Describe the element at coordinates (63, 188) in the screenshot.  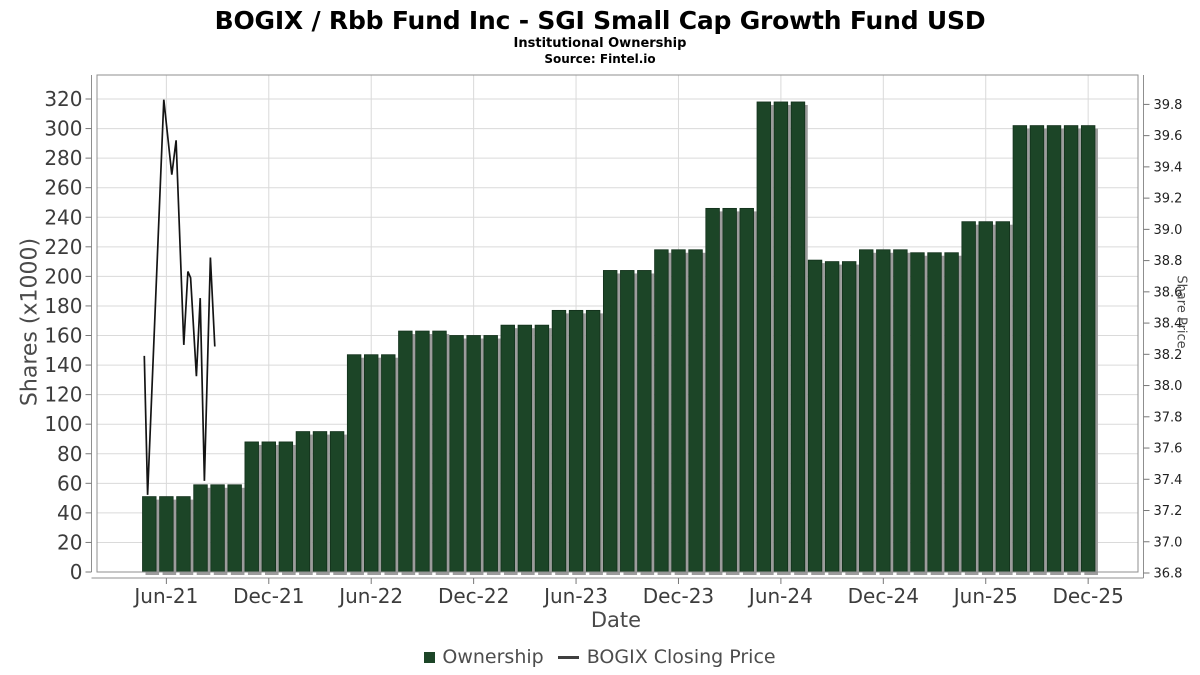
I see `y-left-tick-label: 260` at that location.